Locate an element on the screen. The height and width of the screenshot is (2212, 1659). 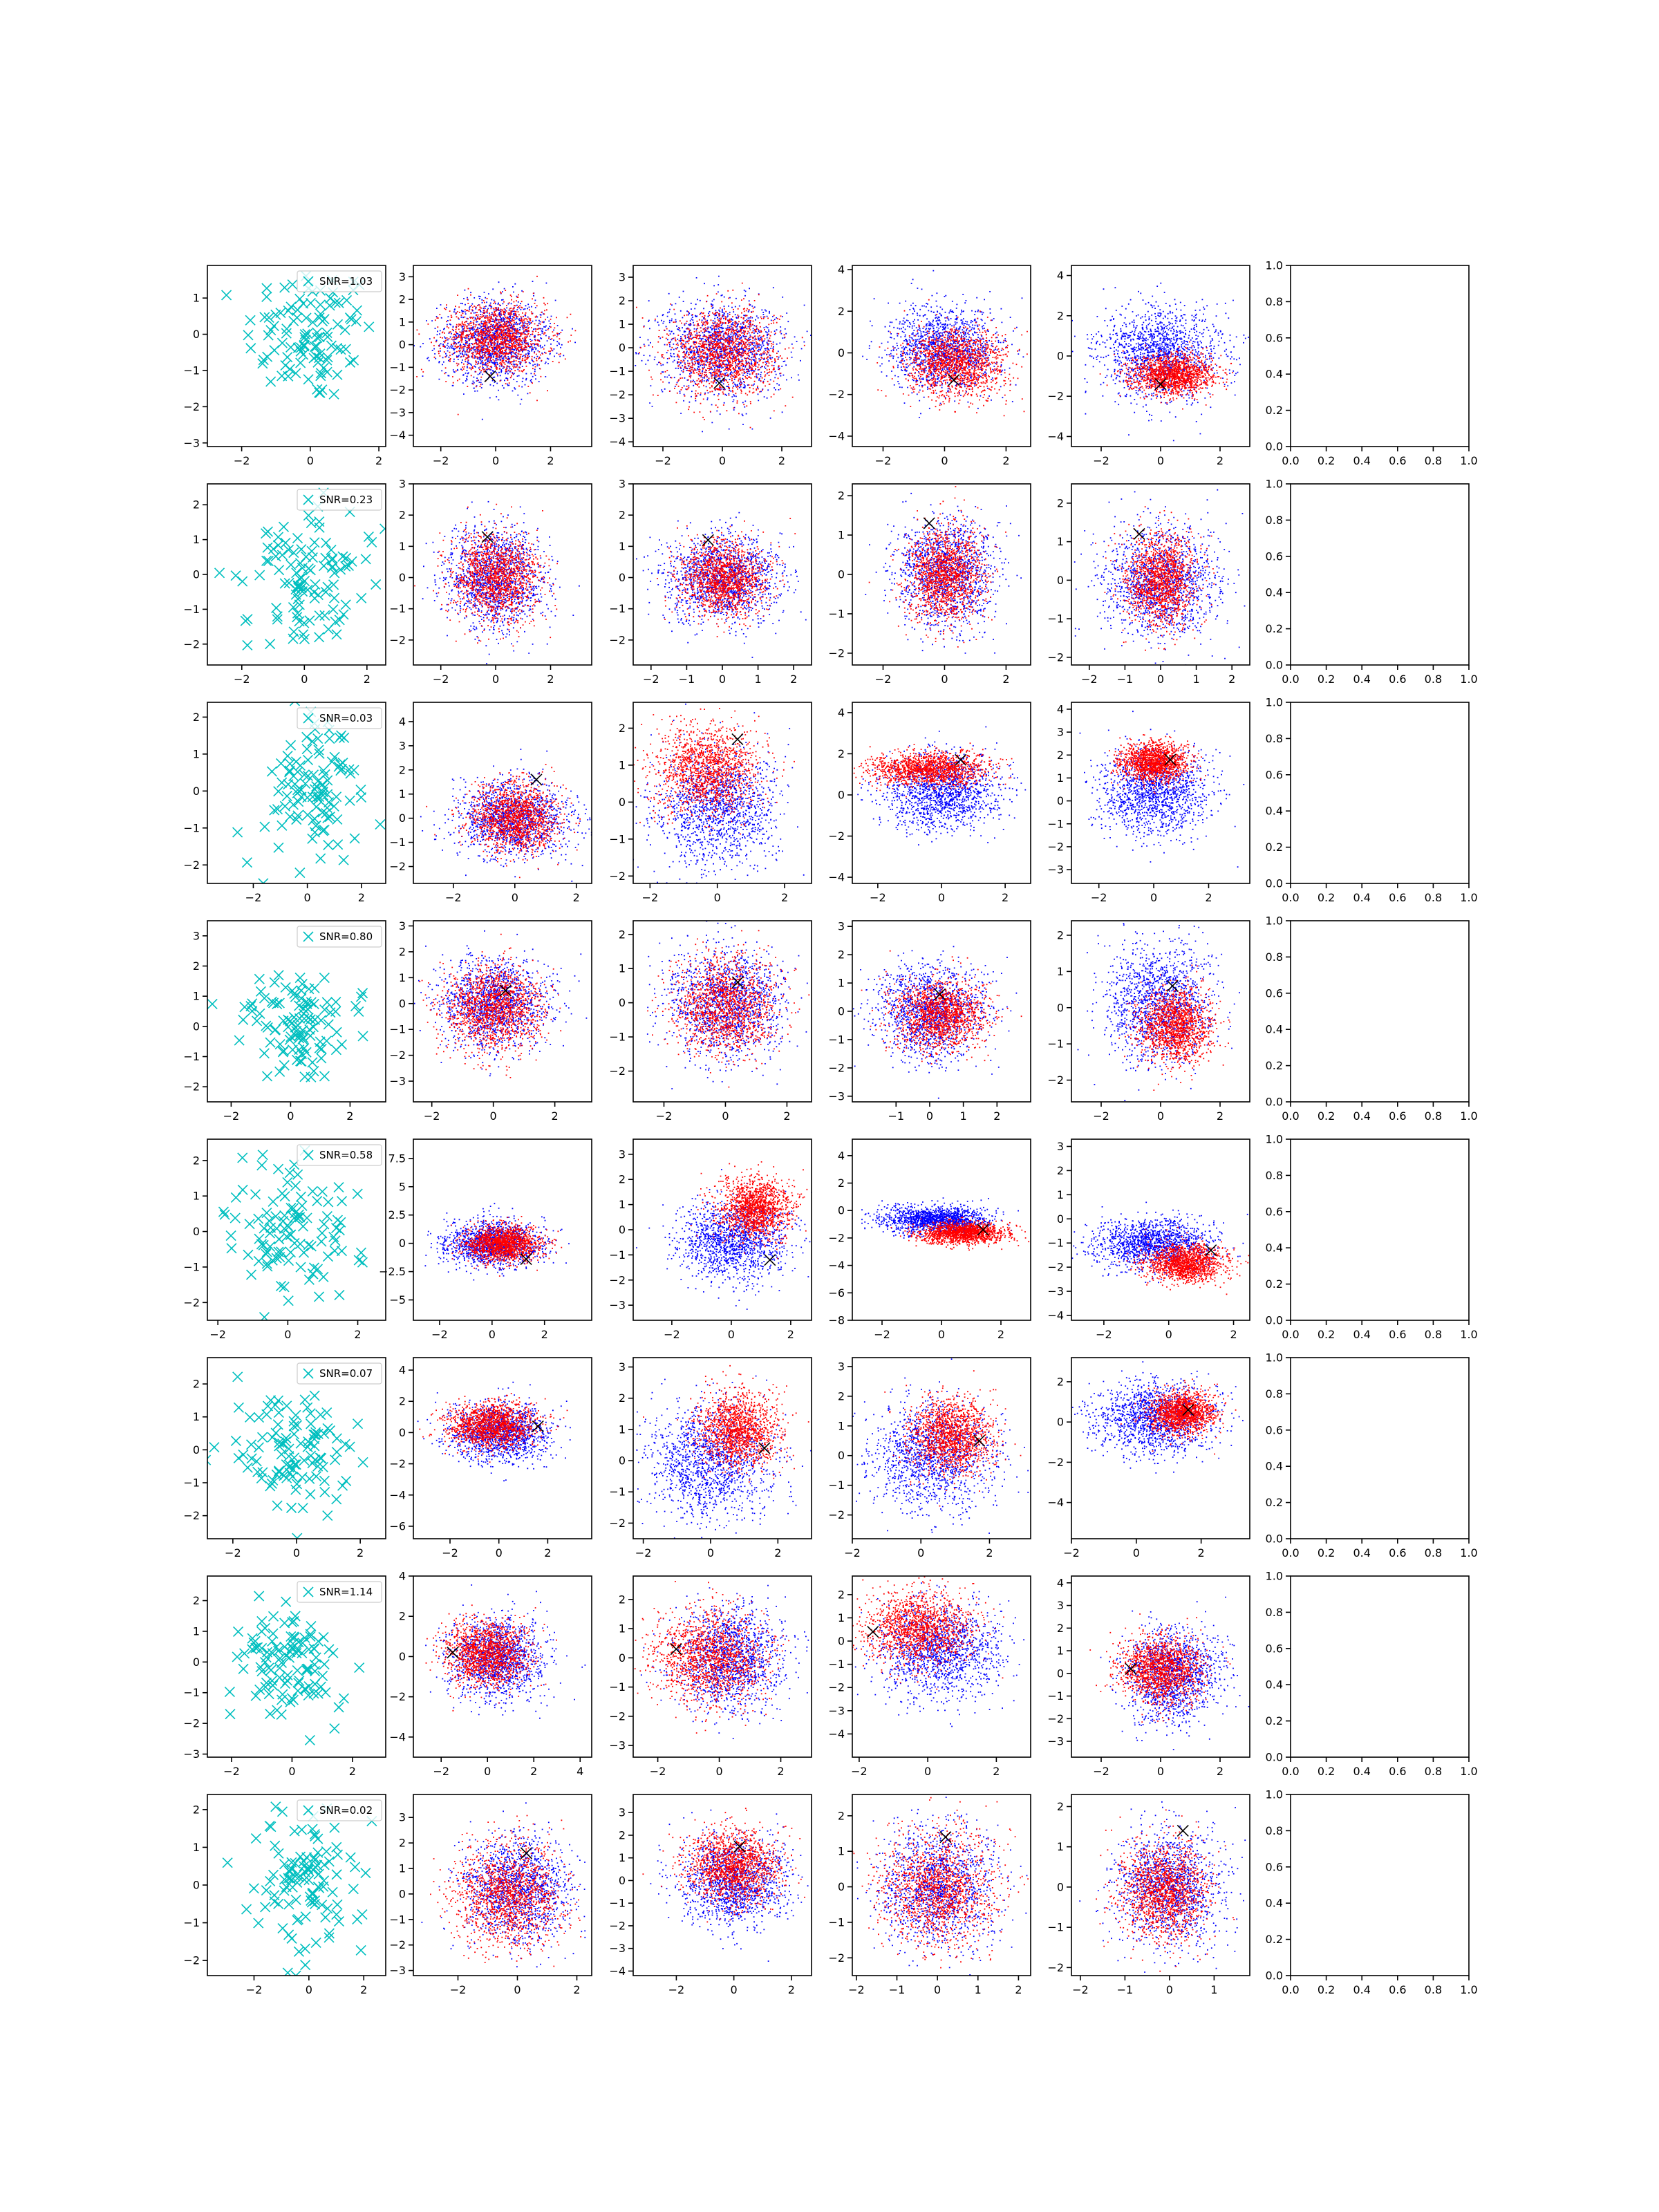
sample-axis-ytick-label: −1 is located at coordinates (191, 609).